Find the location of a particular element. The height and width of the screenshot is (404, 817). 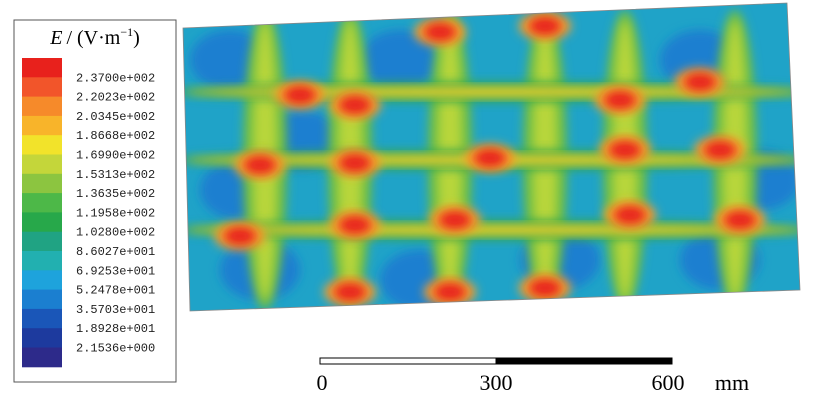

legend-label: 8.6027e+001 is located at coordinates (115, 252).